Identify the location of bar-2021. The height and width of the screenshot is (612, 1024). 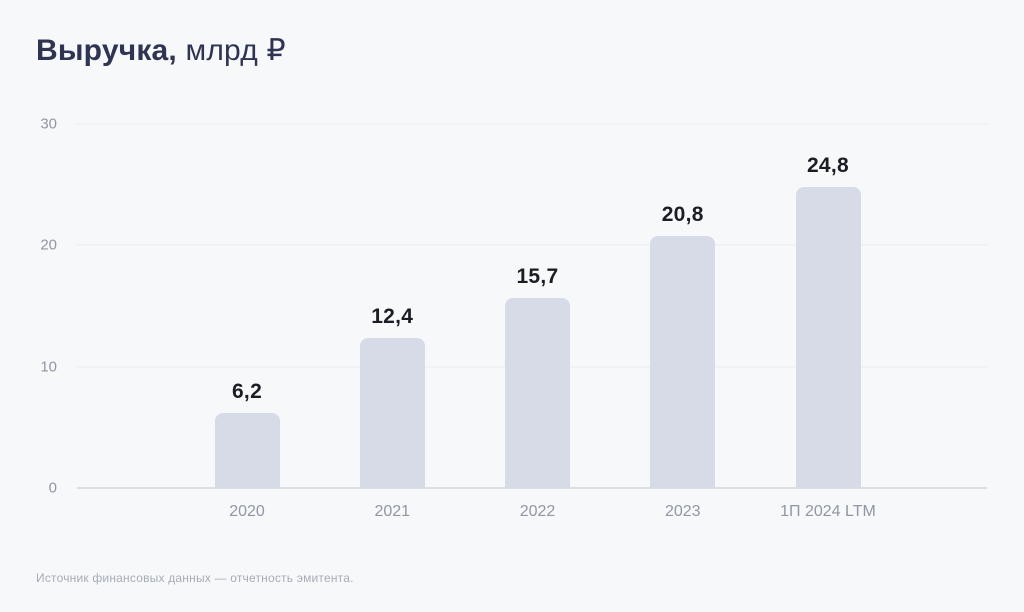
(392, 412).